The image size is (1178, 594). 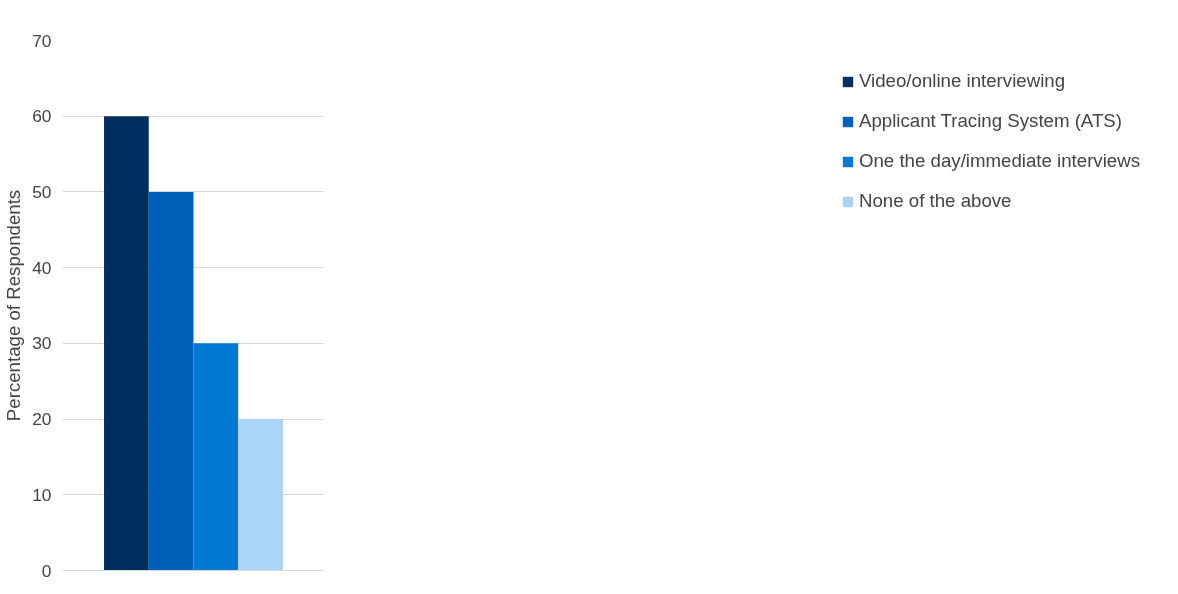 What do you see at coordinates (990, 121) in the screenshot?
I see `legend-label: Applicant Tracing System (ATS)` at bounding box center [990, 121].